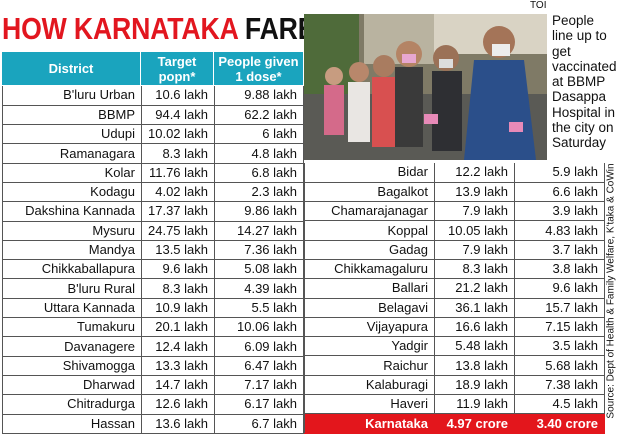  Describe the element at coordinates (178, 134) in the screenshot. I see `target-cell: 10.02 lakh` at that location.